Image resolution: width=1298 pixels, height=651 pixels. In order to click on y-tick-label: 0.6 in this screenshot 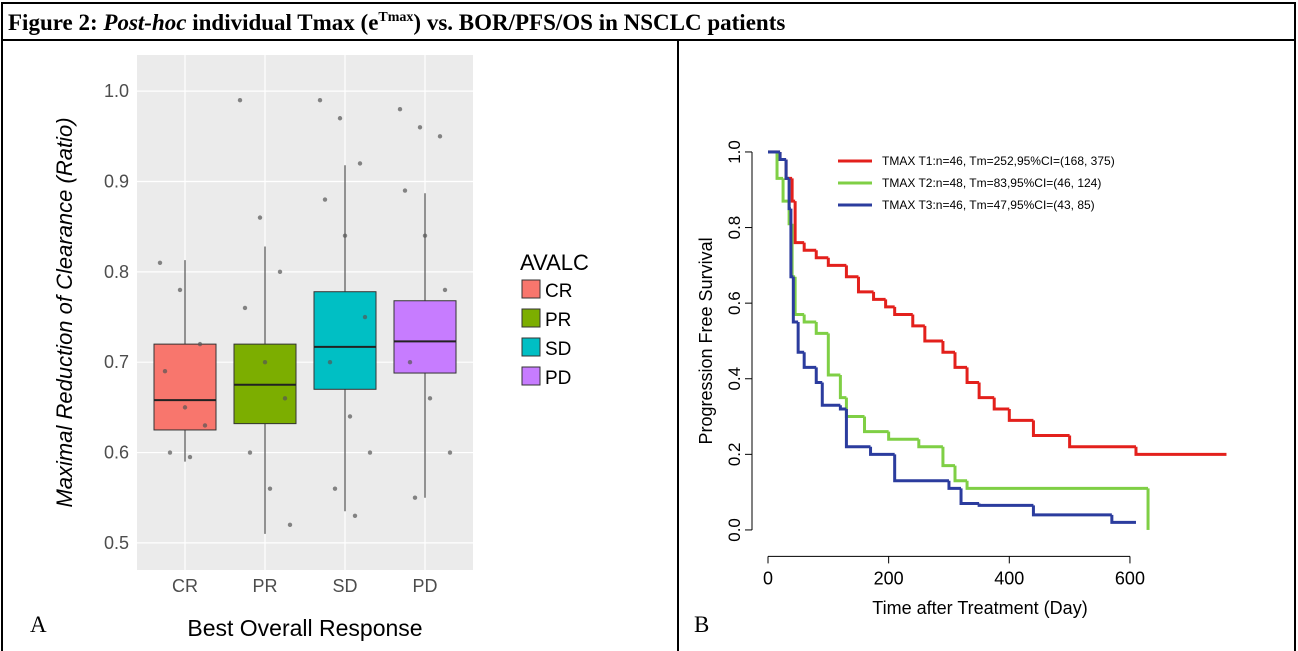, I will do `click(116, 453)`.